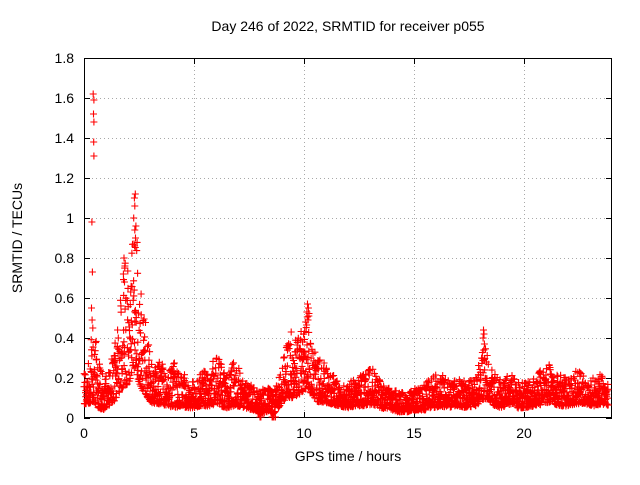 This screenshot has width=640, height=485. I want to click on x-tick-label: 10, so click(304, 433).